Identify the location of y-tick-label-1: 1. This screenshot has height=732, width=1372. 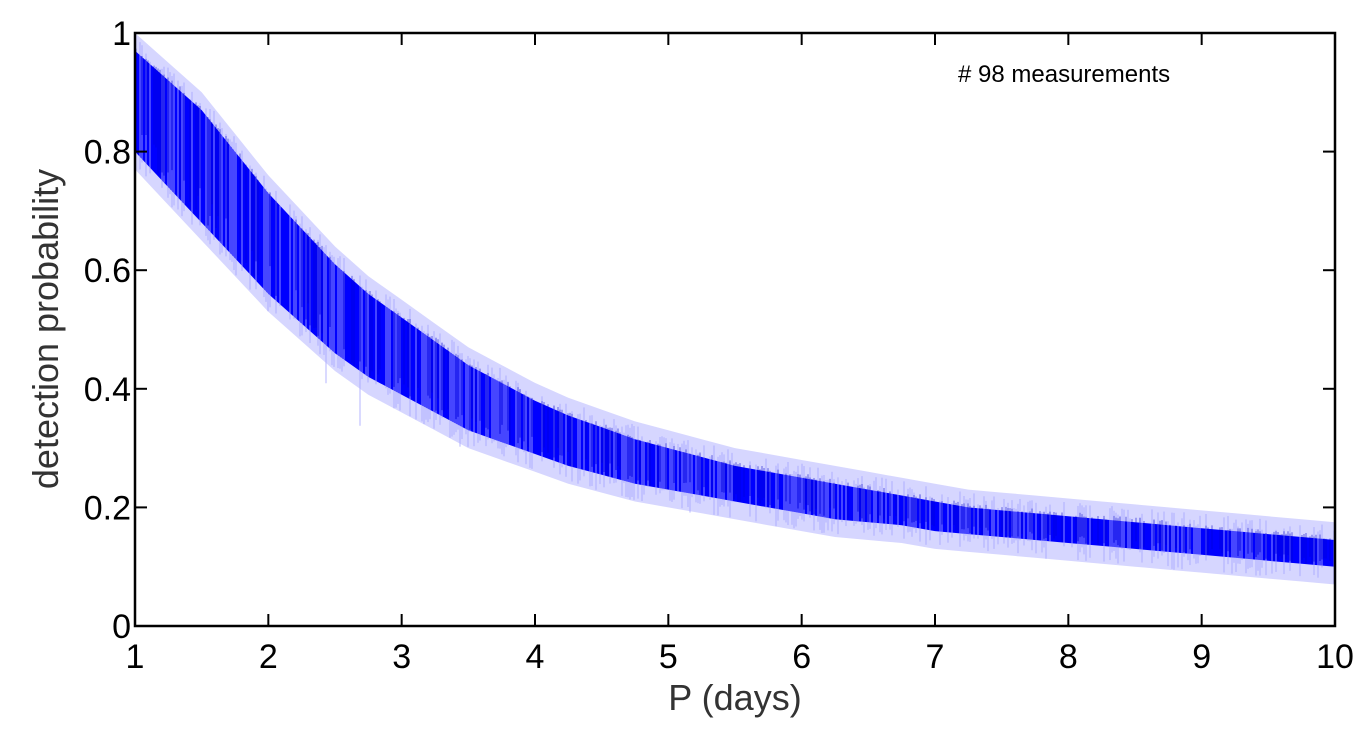
(121, 34).